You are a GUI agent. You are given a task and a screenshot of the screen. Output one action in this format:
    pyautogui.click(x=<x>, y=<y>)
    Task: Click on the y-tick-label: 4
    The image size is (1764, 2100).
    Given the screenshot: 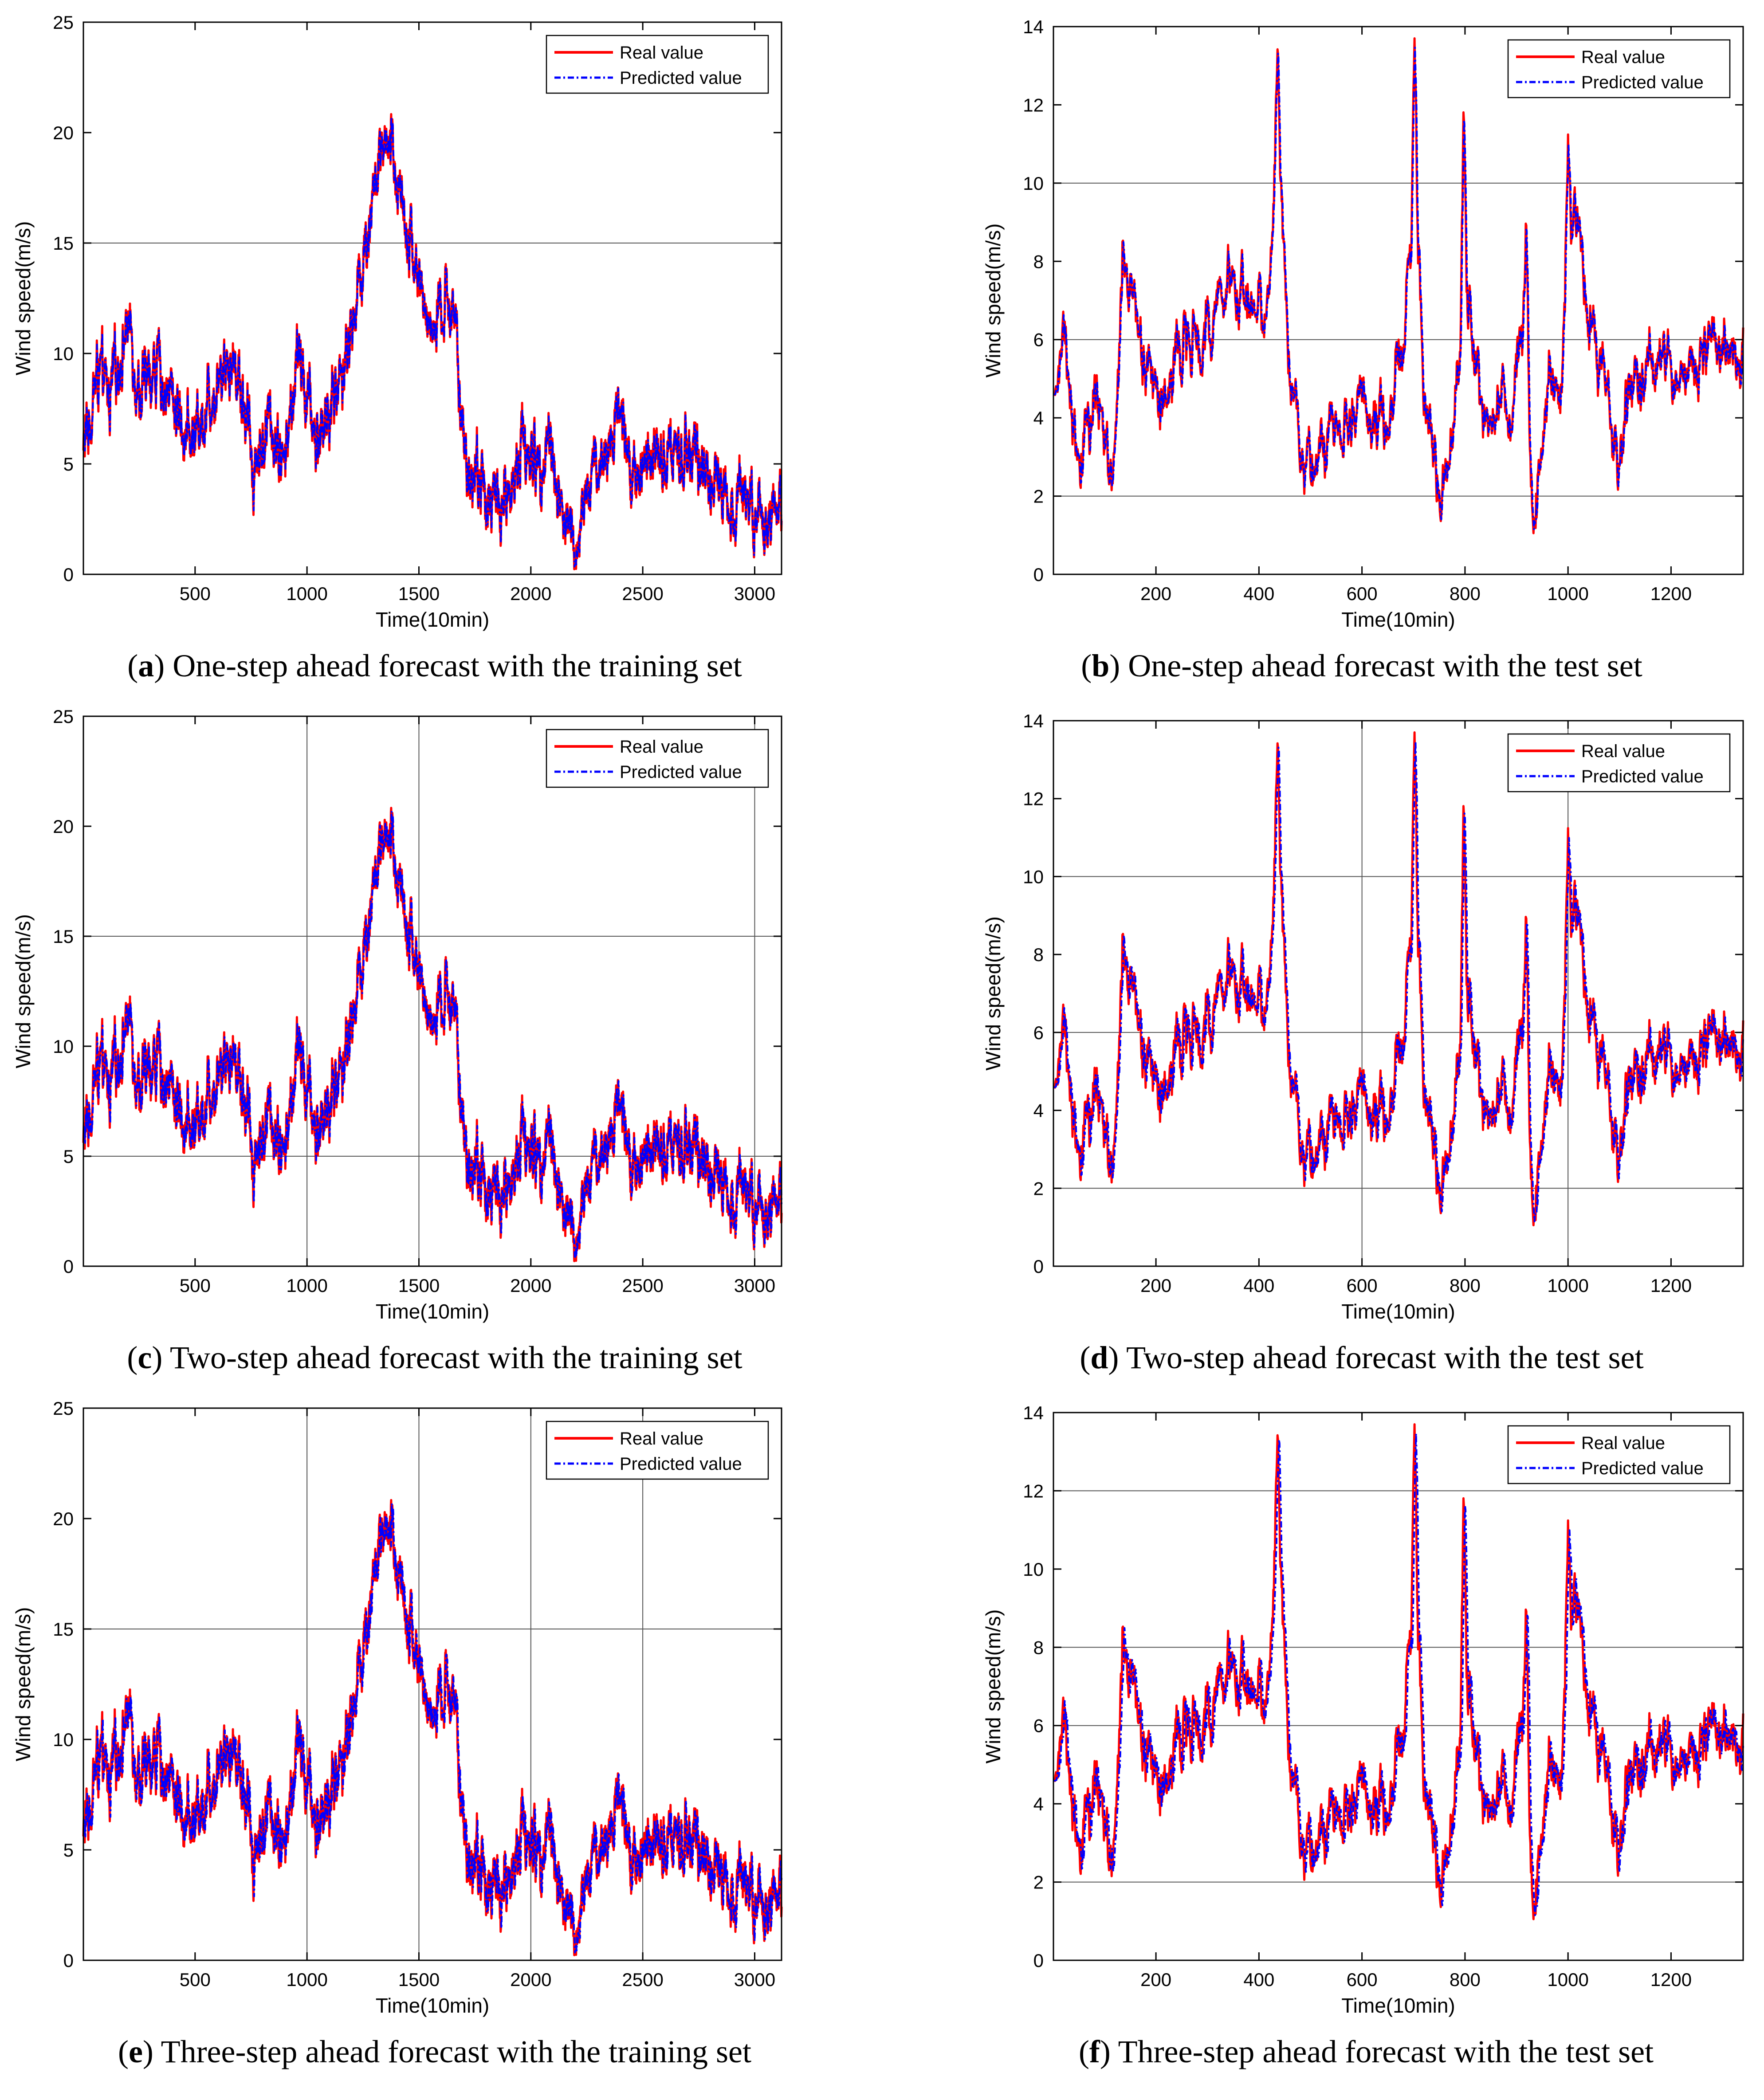 What is the action you would take?
    pyautogui.click(x=1038, y=1804)
    